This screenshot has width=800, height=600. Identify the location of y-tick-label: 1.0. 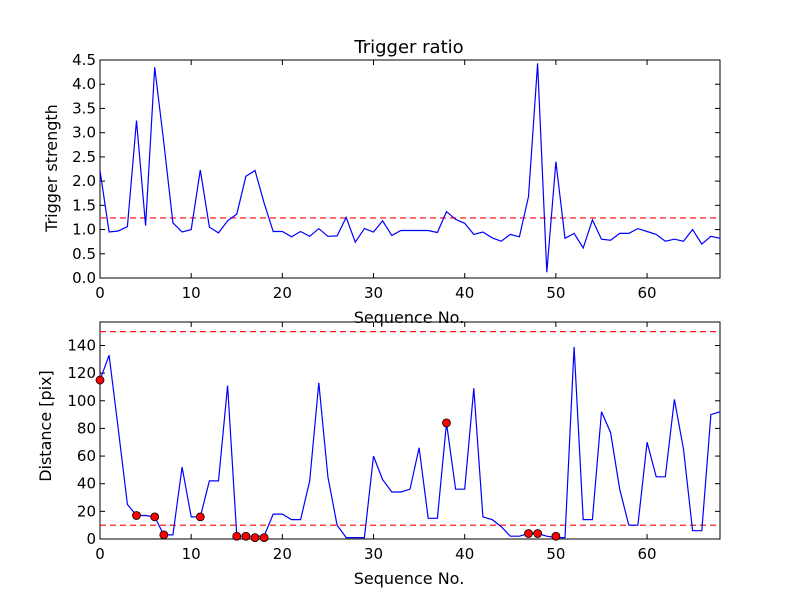
(84, 230).